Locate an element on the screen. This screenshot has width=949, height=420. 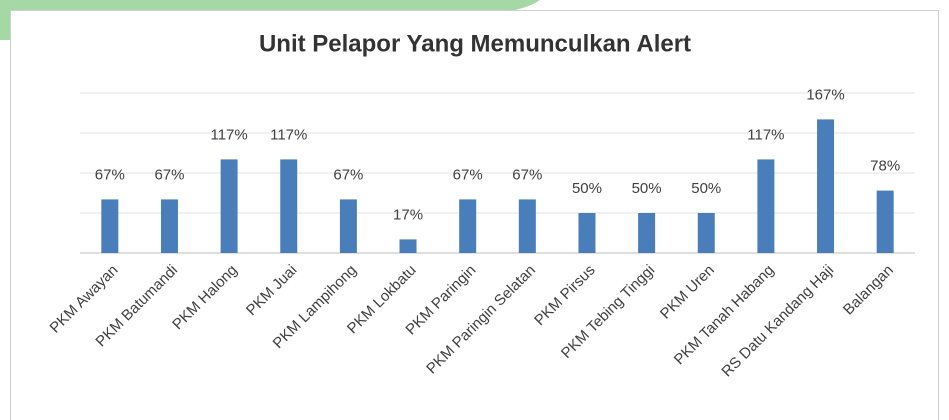
data-label: 167% is located at coordinates (825, 94).